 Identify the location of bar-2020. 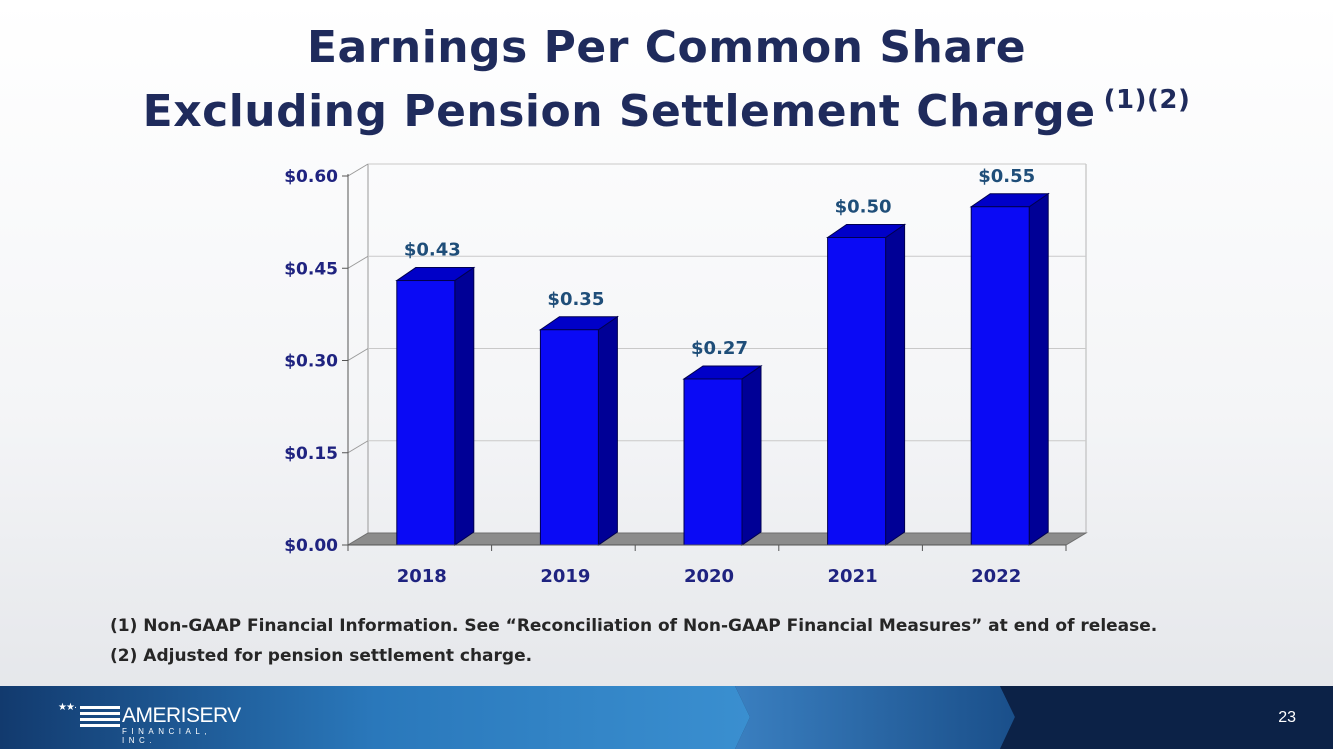
(722, 455).